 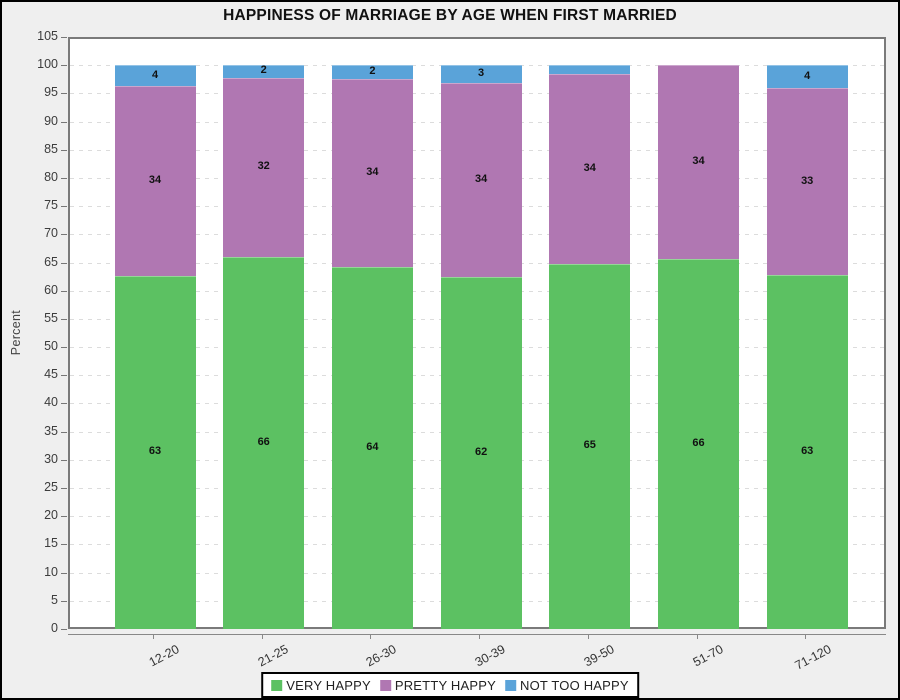 I want to click on y-tick-label: 75, so click(x=51, y=205).